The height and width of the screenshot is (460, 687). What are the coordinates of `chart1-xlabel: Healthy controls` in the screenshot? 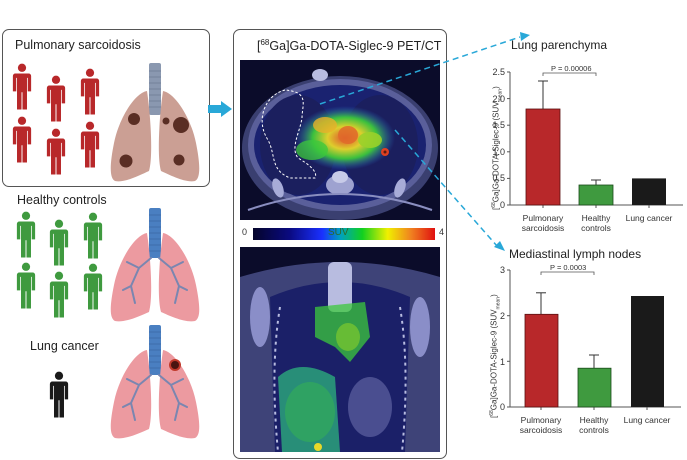 It's located at (596, 223).